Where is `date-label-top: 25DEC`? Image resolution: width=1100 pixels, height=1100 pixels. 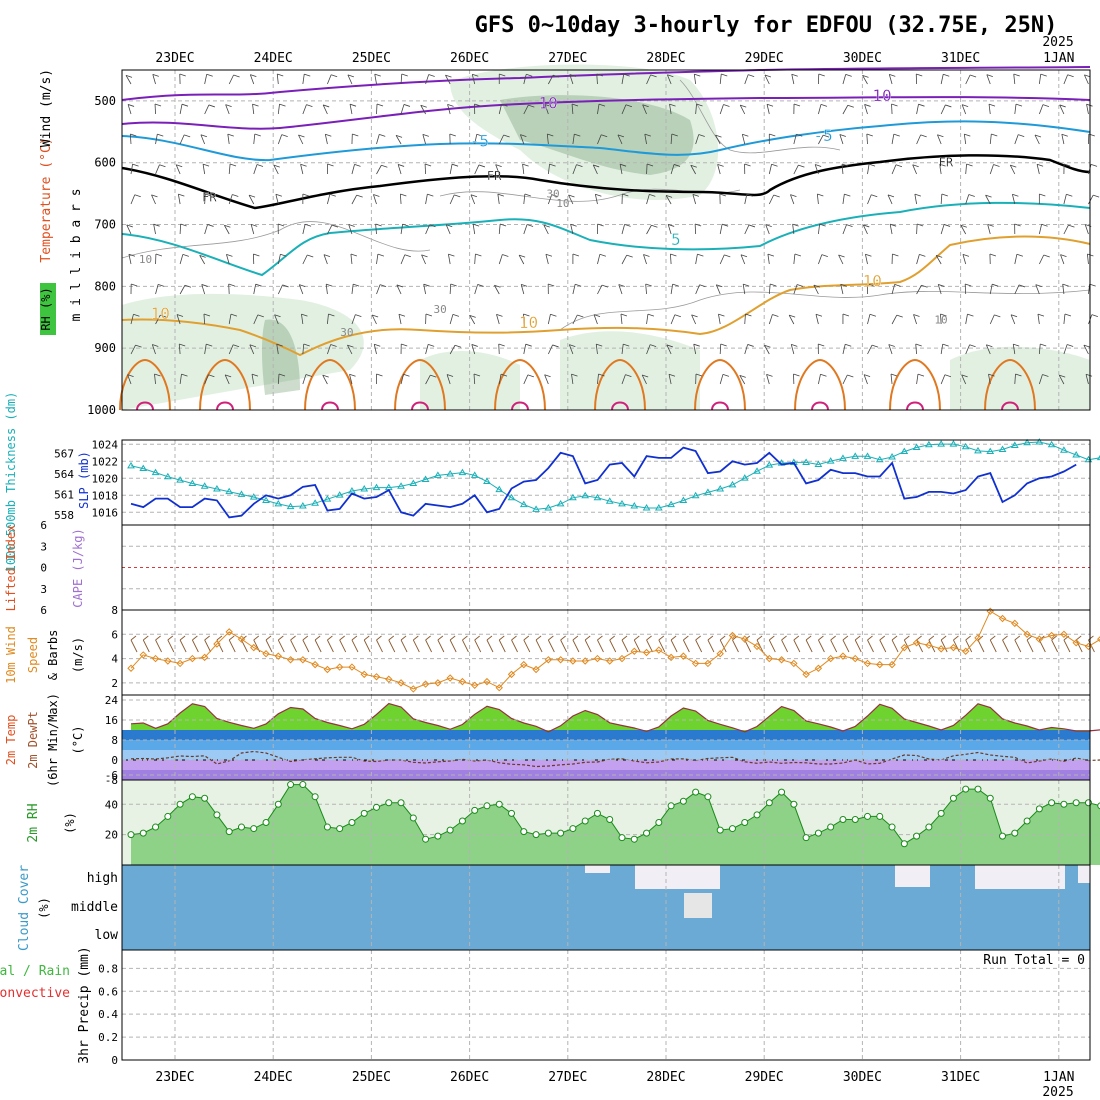 date-label-top: 25DEC is located at coordinates (371, 58).